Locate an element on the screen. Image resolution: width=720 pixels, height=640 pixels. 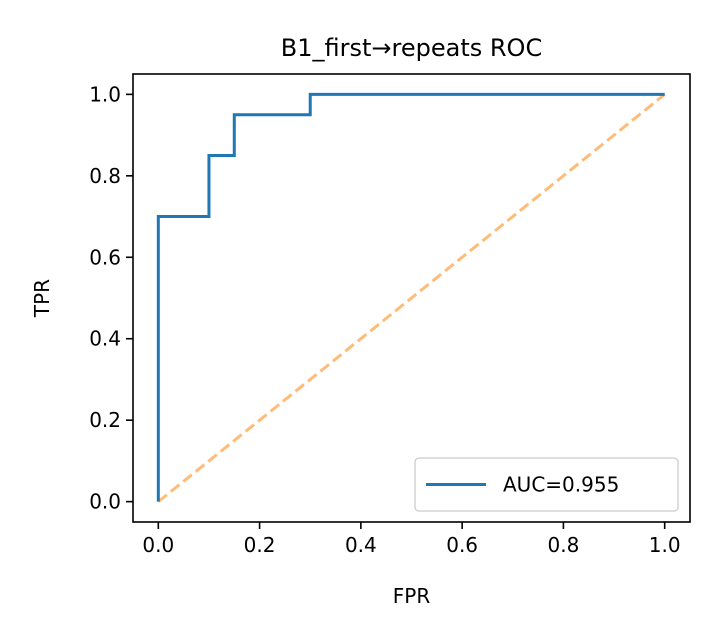
x-tick-label: 0.2 is located at coordinates (260, 545).